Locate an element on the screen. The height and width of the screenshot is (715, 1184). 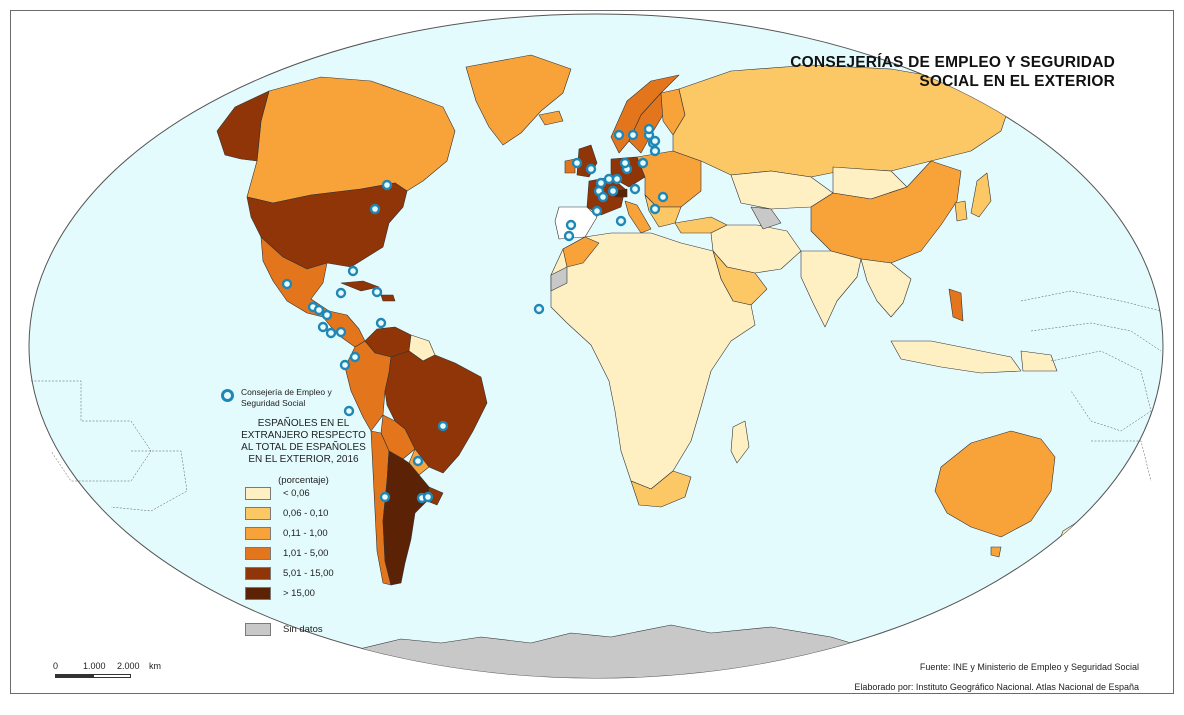
tasmania is located at coordinates (996, 552).